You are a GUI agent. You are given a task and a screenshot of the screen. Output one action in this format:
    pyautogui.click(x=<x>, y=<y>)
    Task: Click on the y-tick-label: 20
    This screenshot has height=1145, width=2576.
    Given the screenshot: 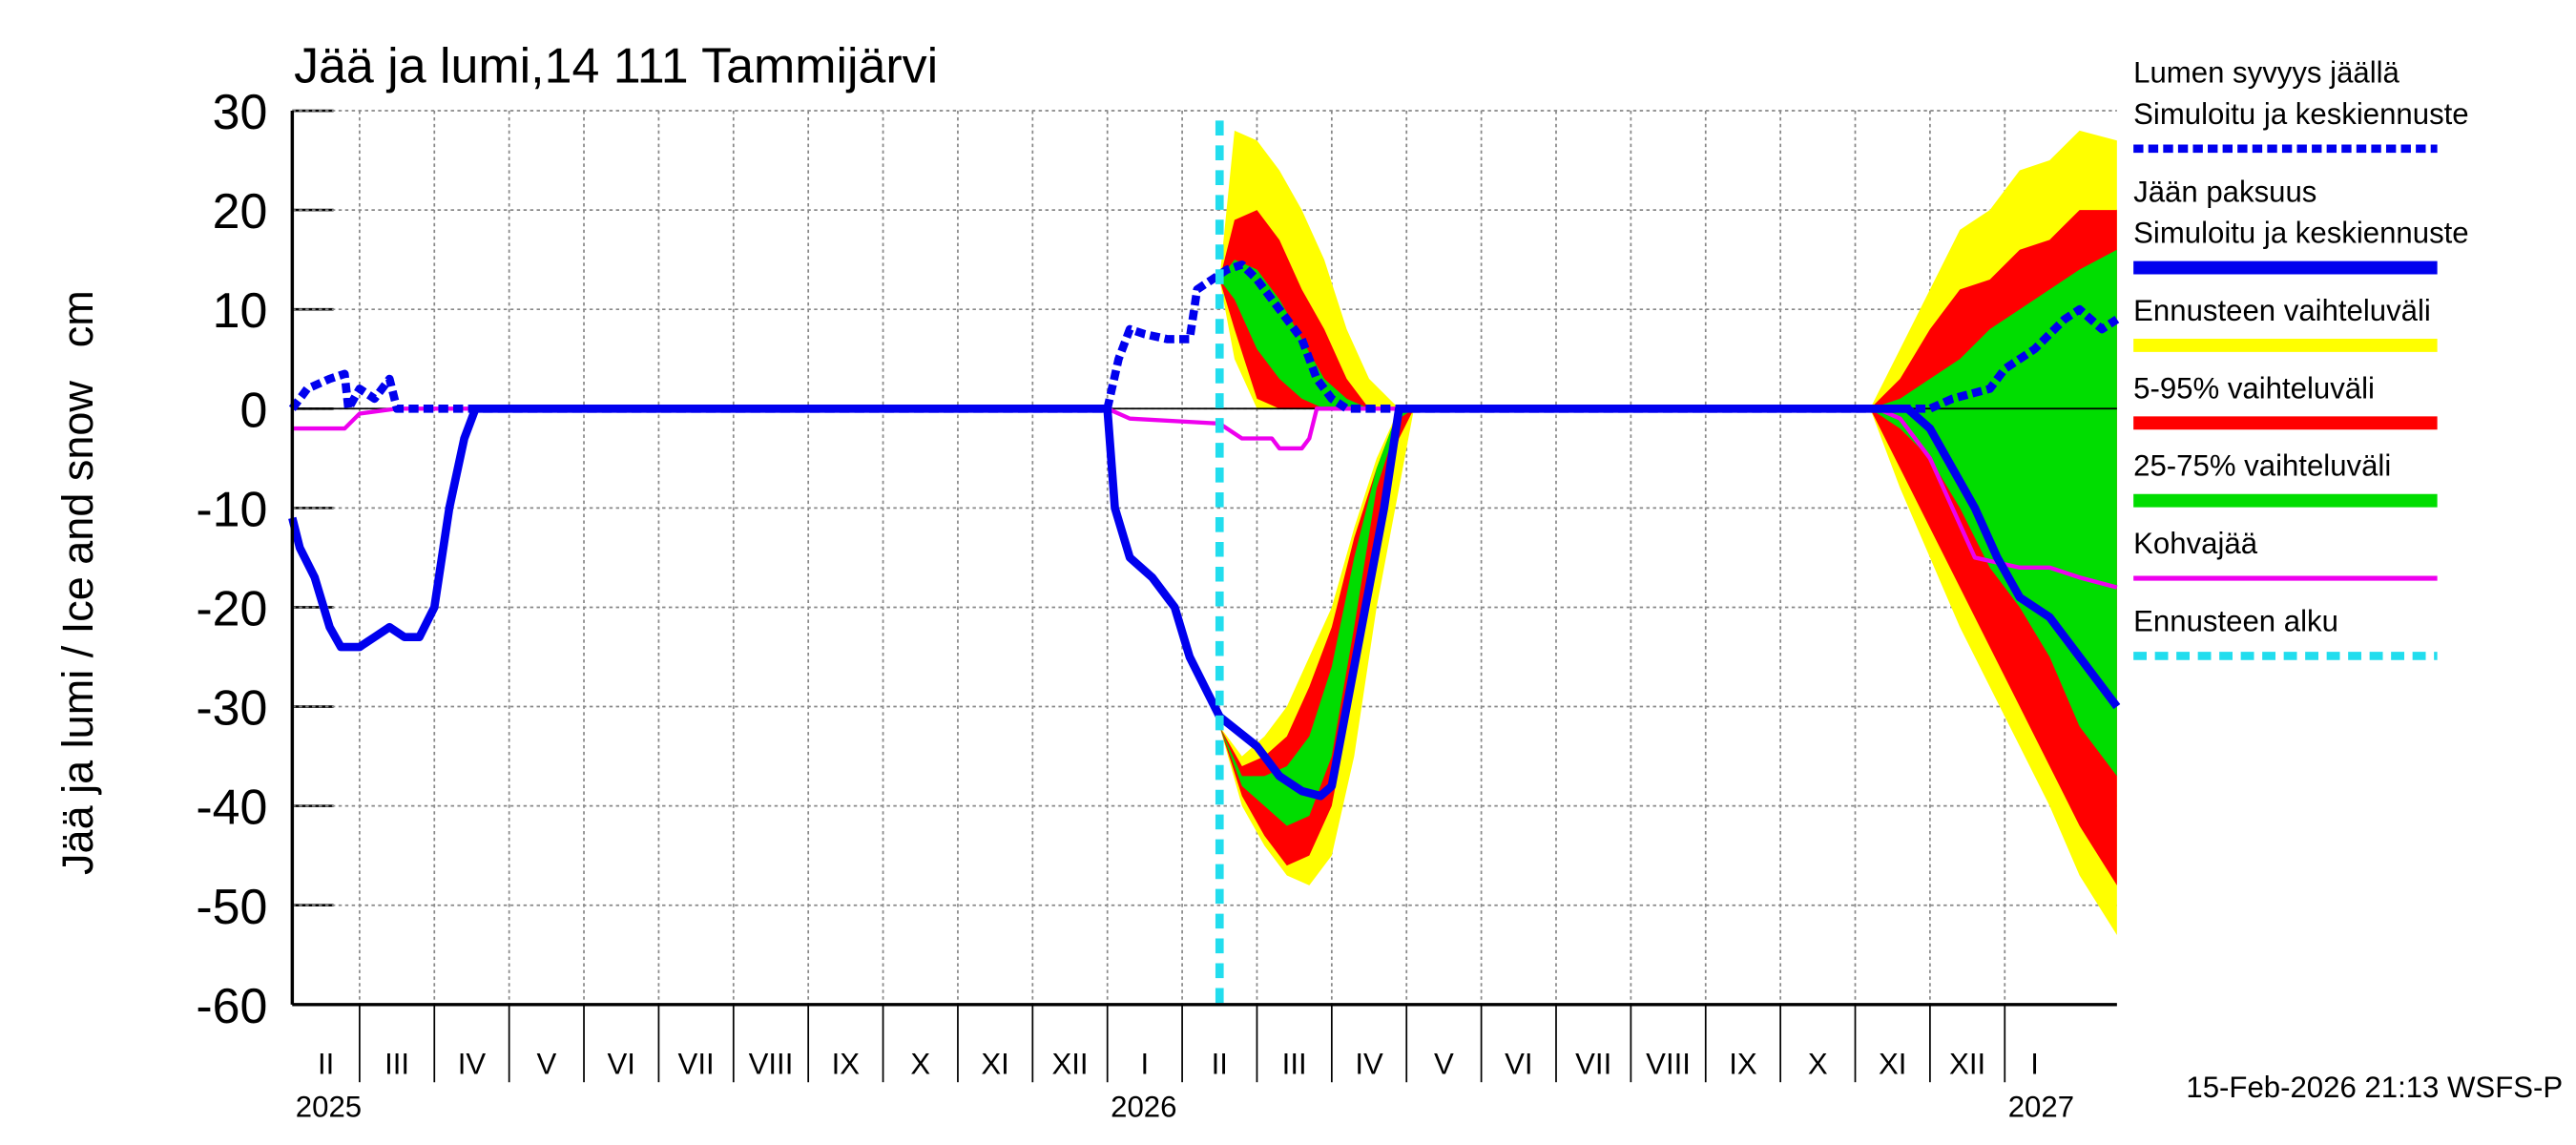 What is the action you would take?
    pyautogui.click(x=240, y=212)
    